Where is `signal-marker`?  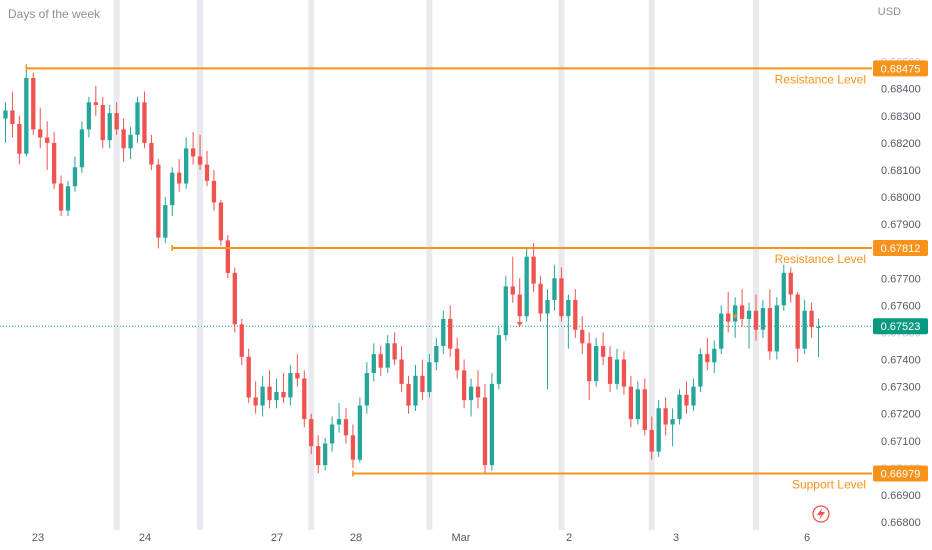 signal-marker is located at coordinates (735, 316).